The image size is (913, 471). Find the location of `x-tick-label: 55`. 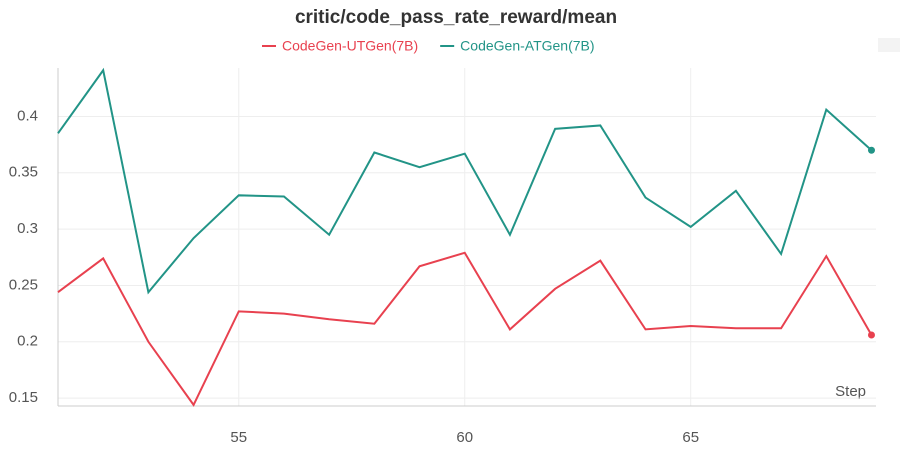

x-tick-label: 55 is located at coordinates (238, 437).